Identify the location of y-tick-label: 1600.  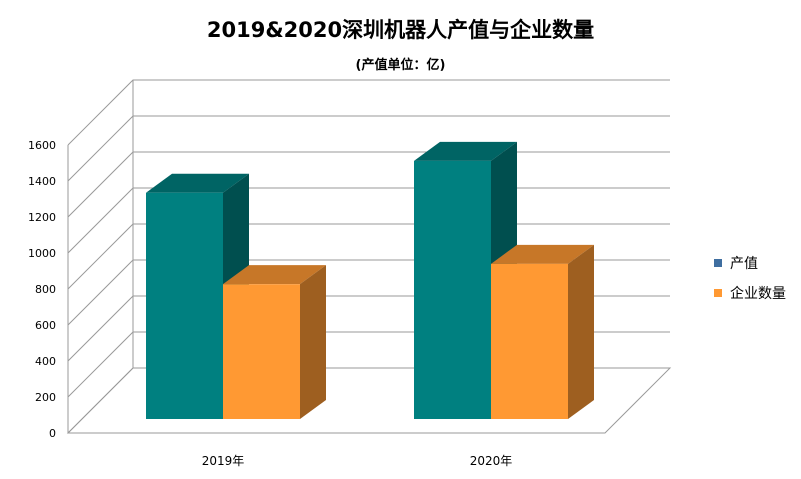
(42, 145).